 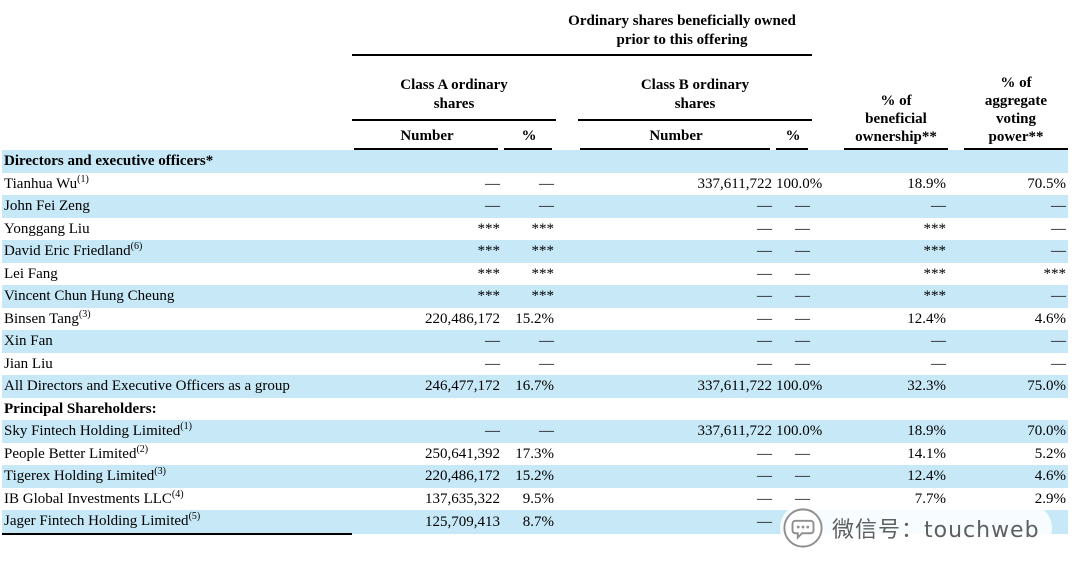 I want to click on cell-a_pct: 9.5%, so click(x=538, y=498).